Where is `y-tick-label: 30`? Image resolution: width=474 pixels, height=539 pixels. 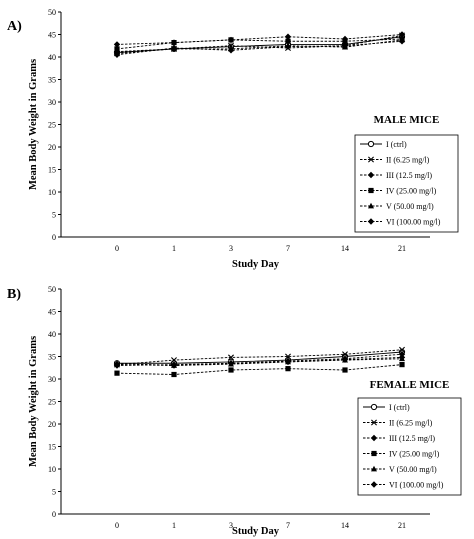 y-tick-label: 30 is located at coordinates (52, 102).